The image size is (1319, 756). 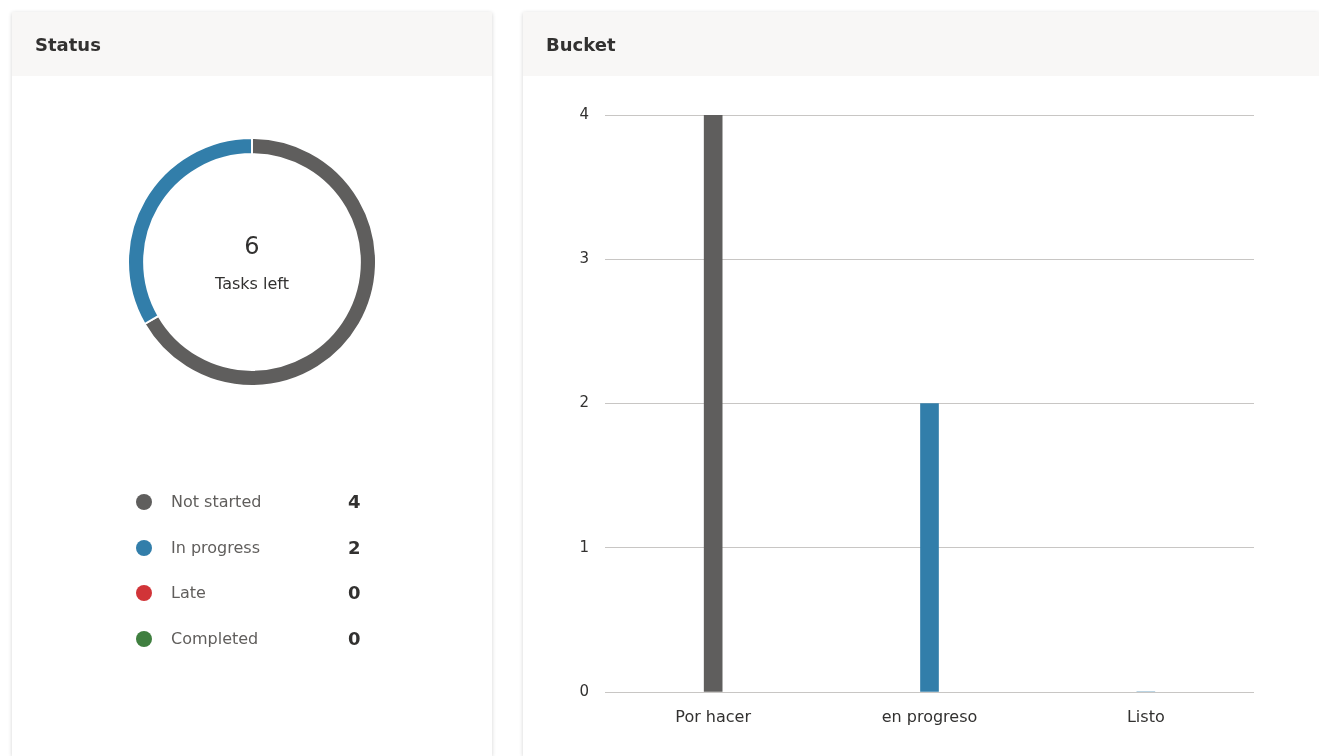 I want to click on legend-label: Late, so click(x=188, y=592).